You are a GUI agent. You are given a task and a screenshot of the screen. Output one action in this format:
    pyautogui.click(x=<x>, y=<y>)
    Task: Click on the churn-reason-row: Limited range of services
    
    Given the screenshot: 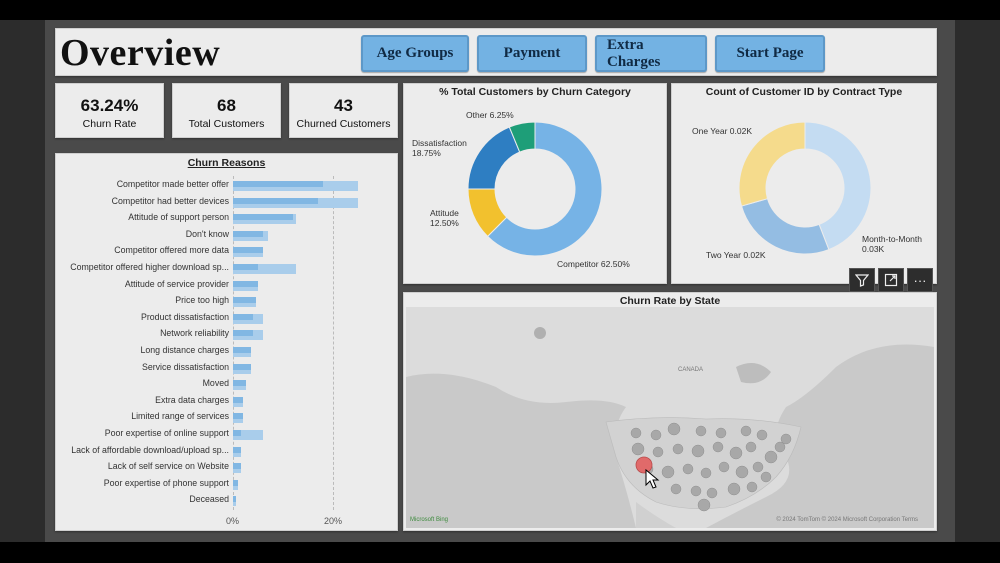 What is the action you would take?
    pyautogui.click(x=226, y=418)
    